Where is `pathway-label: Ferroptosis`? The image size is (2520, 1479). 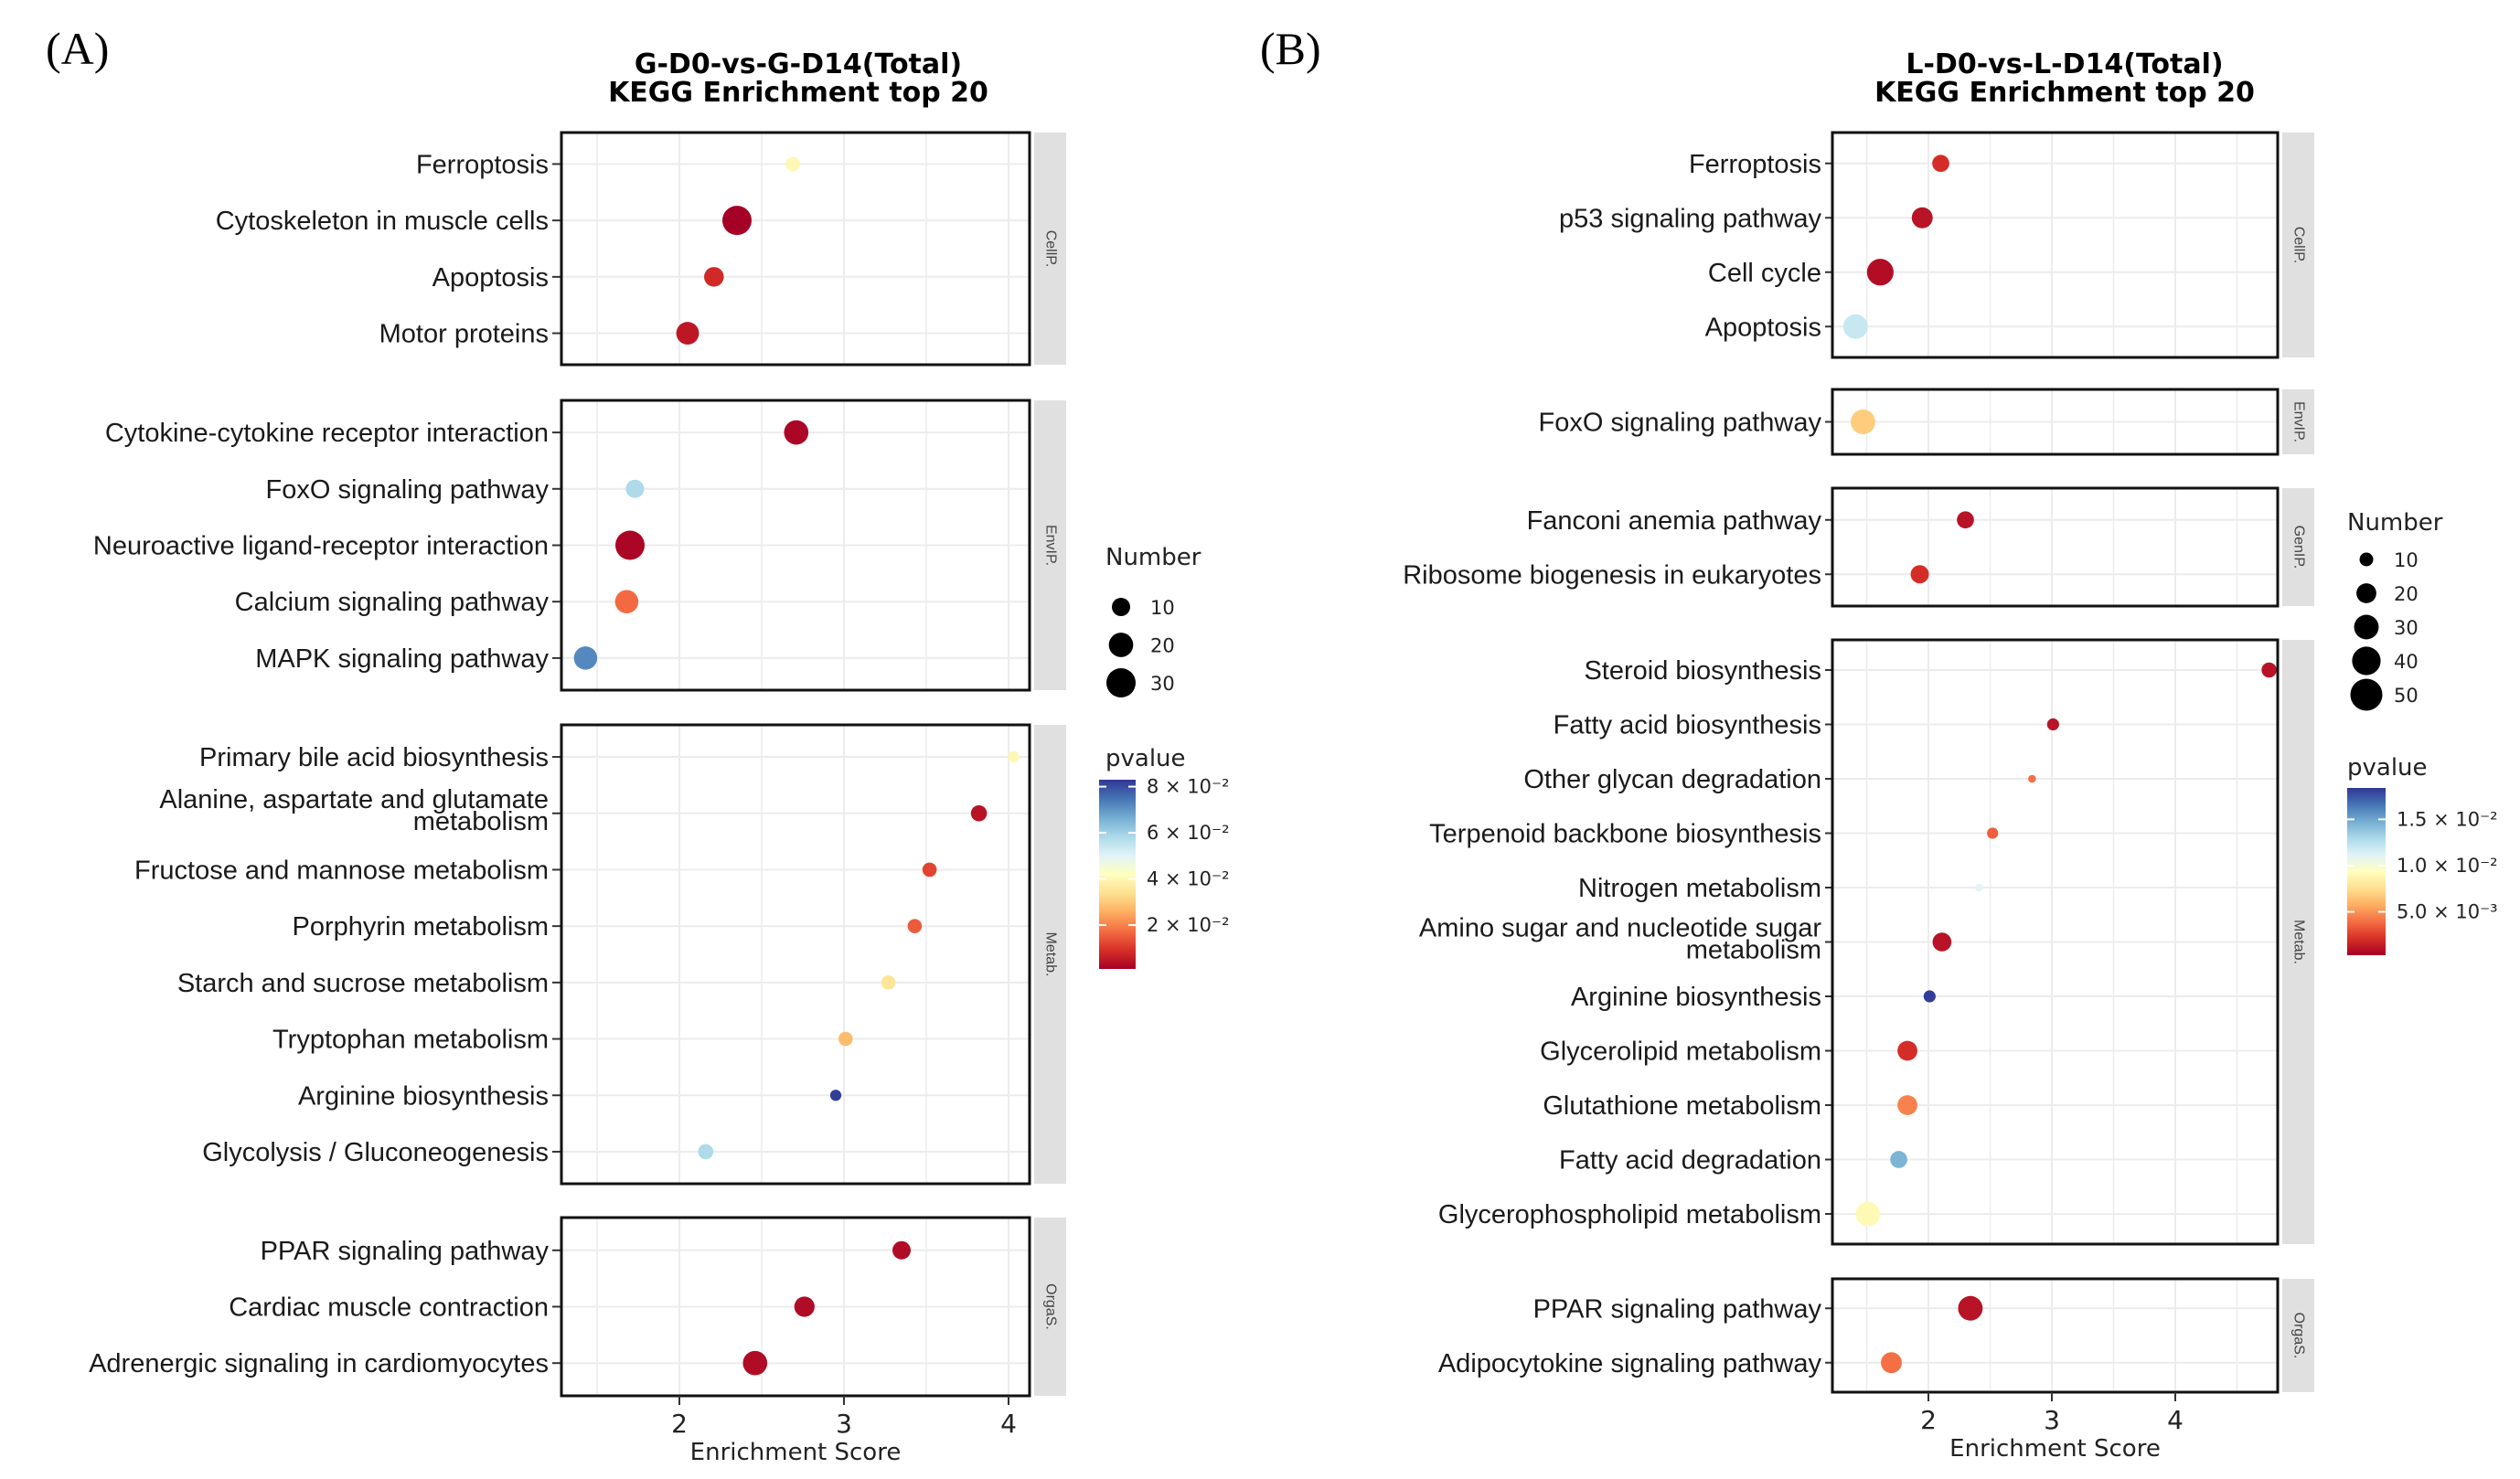 pathway-label: Ferroptosis is located at coordinates (482, 164).